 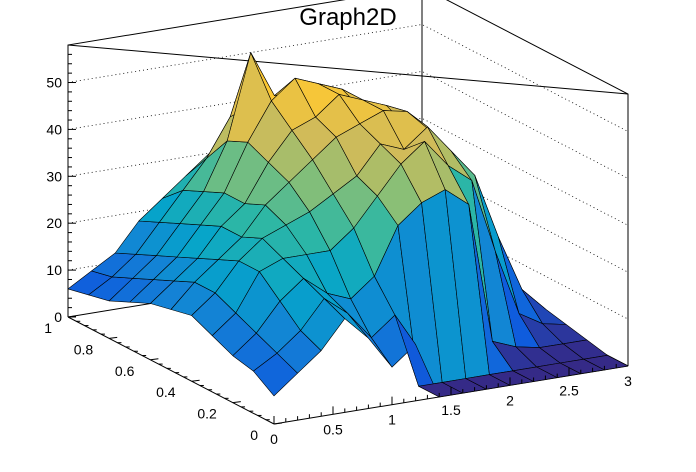 What do you see at coordinates (166, 392) in the screenshot?
I see `y-tick-label: 0.4` at bounding box center [166, 392].